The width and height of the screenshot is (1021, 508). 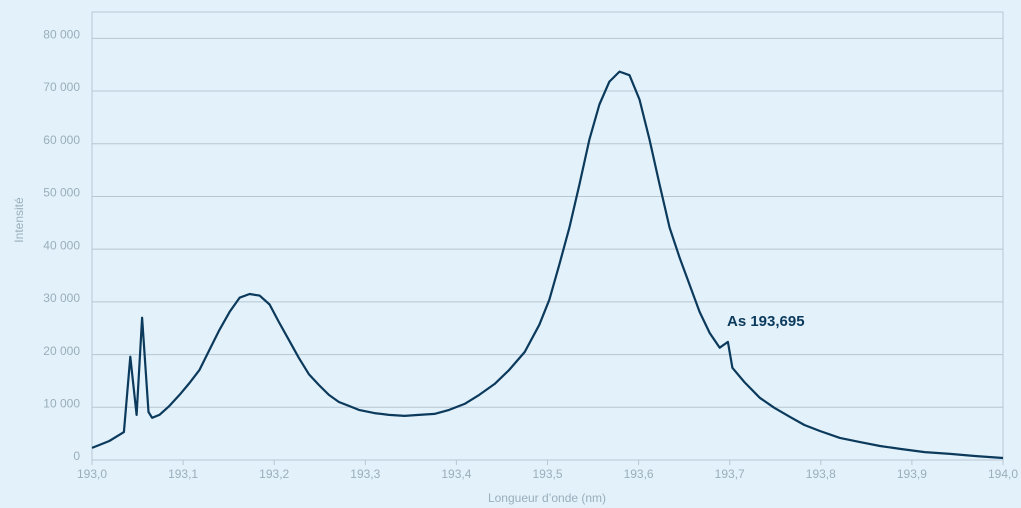 What do you see at coordinates (547, 498) in the screenshot?
I see `x-axis-label: Longueur d’onde (nm)` at bounding box center [547, 498].